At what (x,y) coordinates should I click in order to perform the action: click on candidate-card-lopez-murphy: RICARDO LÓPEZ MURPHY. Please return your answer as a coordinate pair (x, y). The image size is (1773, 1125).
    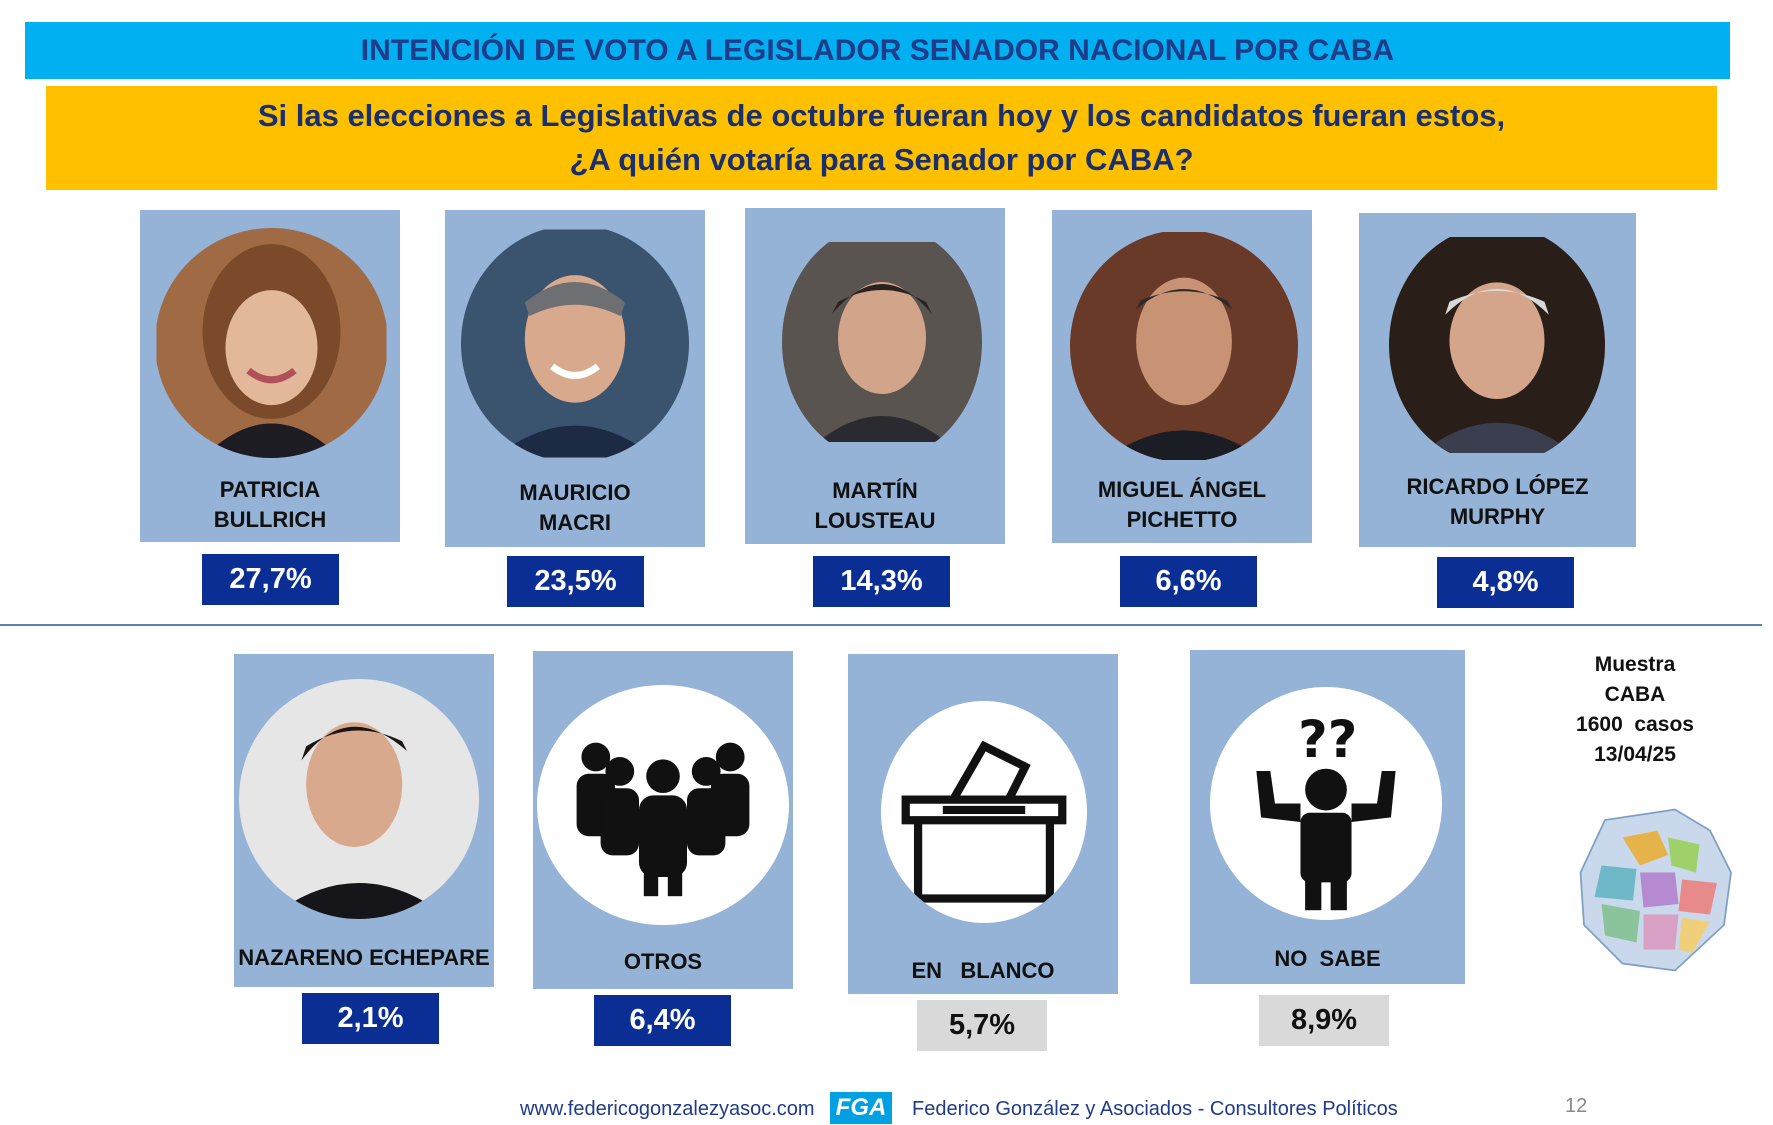
    Looking at the image, I should click on (1497, 380).